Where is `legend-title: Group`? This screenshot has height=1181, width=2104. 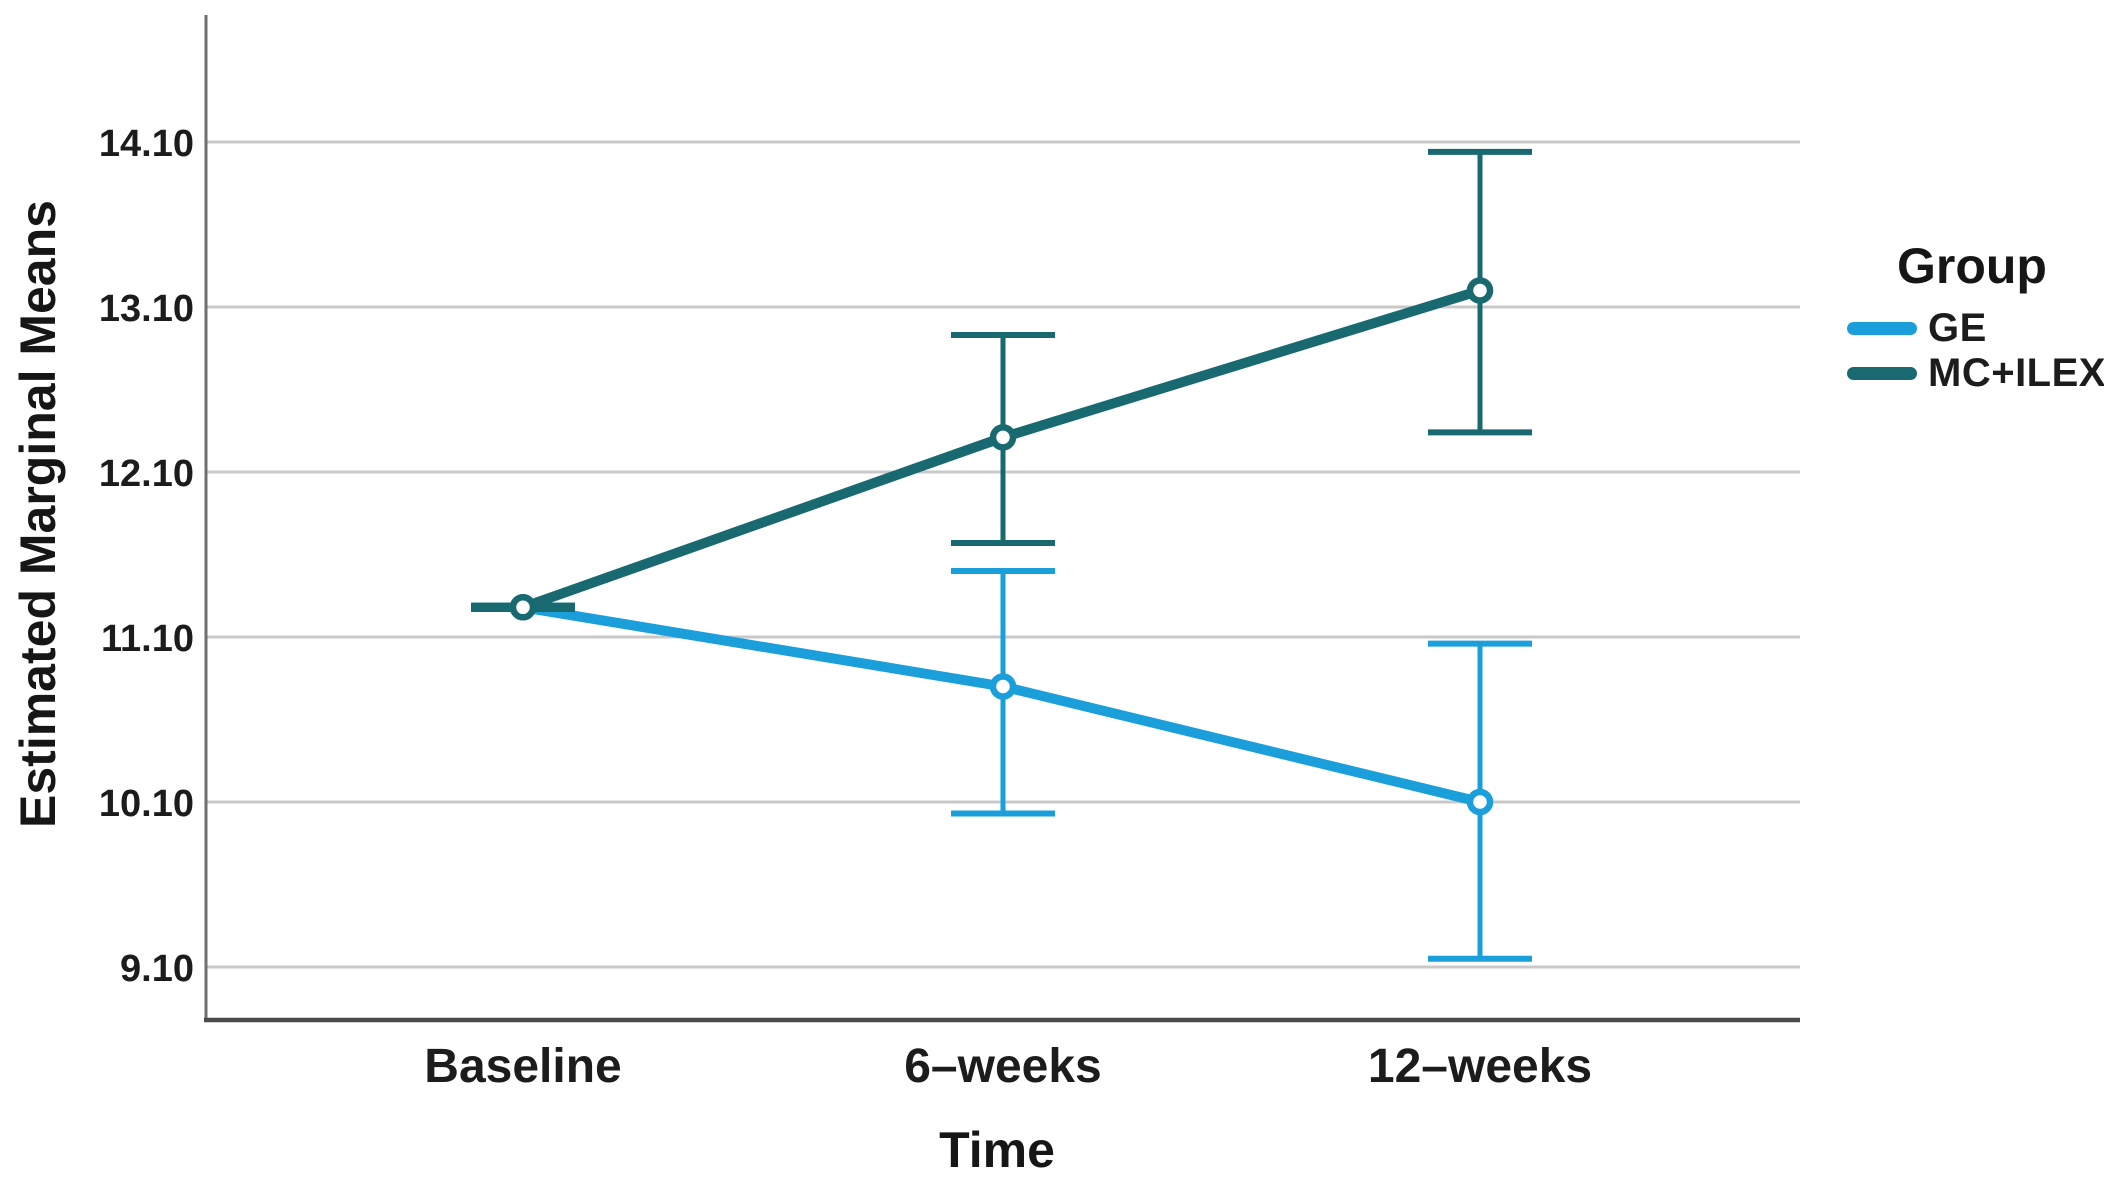 legend-title: Group is located at coordinates (1972, 266).